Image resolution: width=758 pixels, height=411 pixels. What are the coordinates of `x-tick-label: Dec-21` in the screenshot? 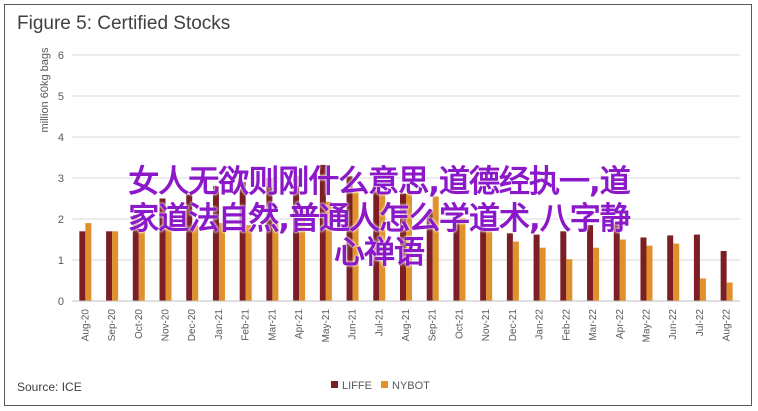 It's located at (513, 325).